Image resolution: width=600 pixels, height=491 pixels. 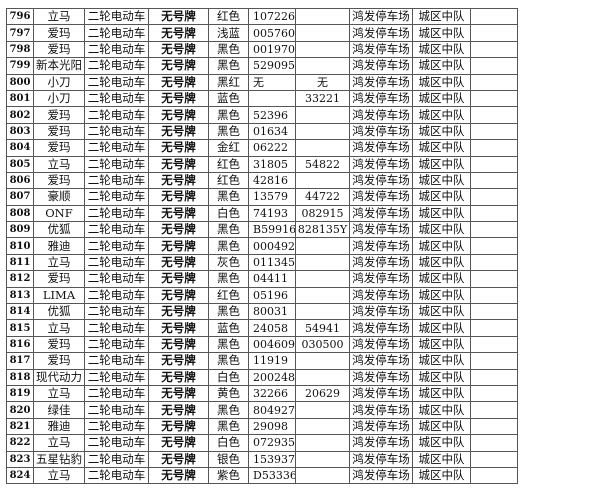 What do you see at coordinates (20, 475) in the screenshot?
I see `row-number: 824` at bounding box center [20, 475].